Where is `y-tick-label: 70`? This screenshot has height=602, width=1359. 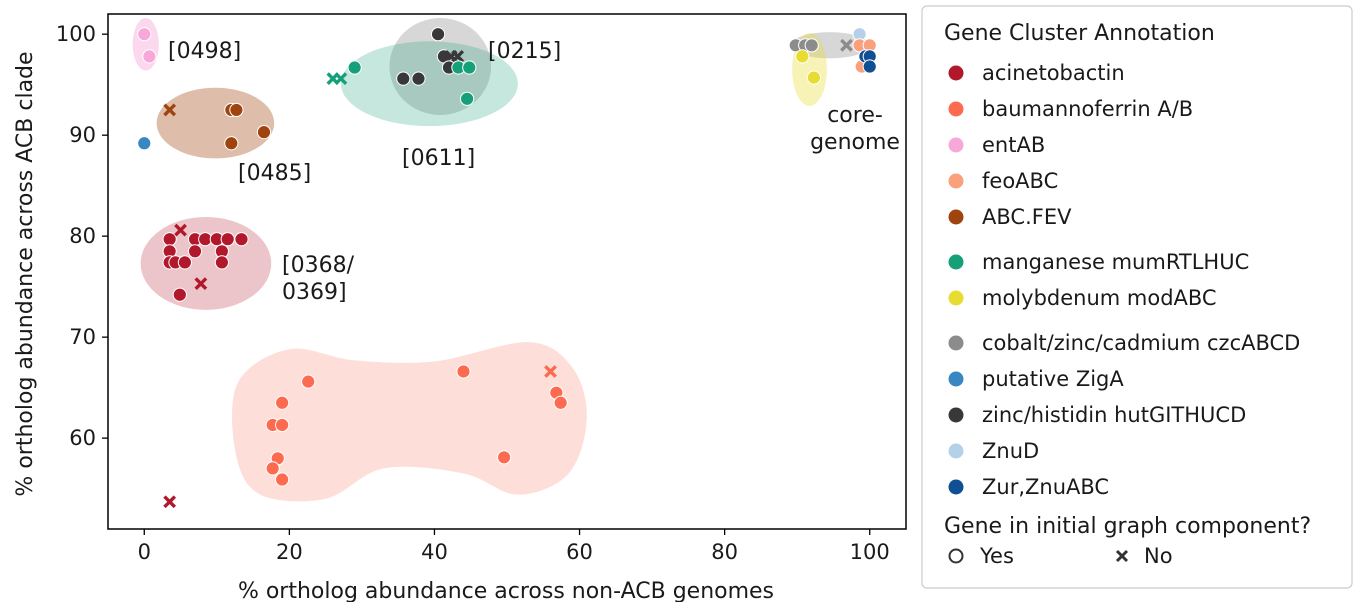
y-tick-label: 70 is located at coordinates (82, 337).